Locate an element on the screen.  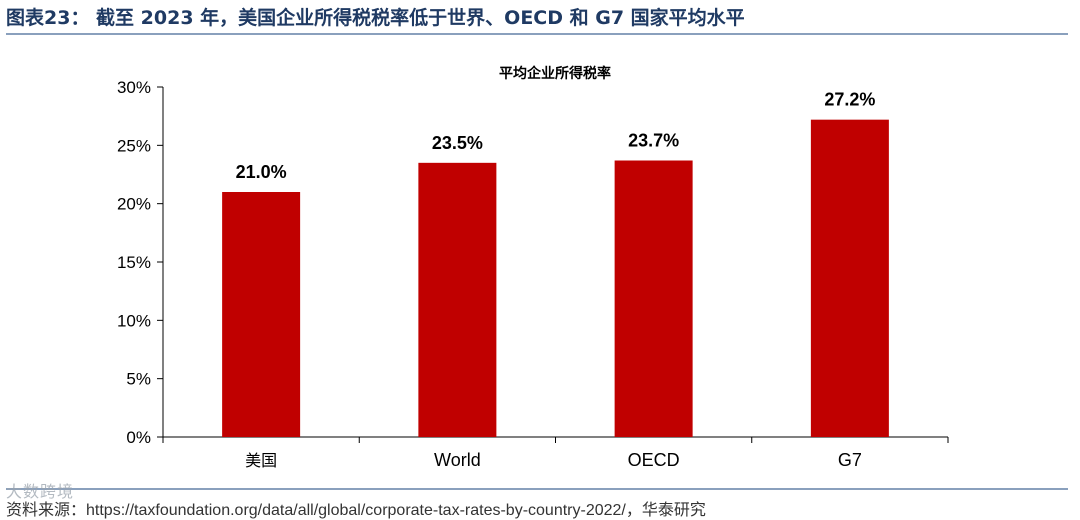
bar-world is located at coordinates (457, 299).